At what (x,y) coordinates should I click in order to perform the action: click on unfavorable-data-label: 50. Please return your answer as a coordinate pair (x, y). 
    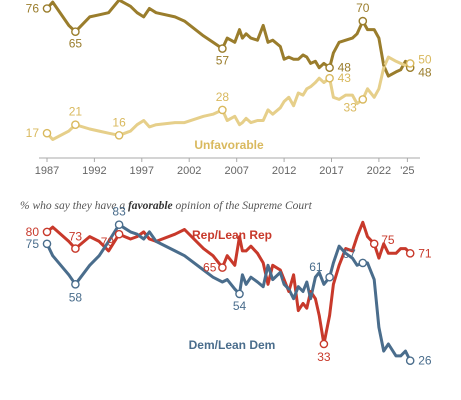
    Looking at the image, I should click on (425, 59).